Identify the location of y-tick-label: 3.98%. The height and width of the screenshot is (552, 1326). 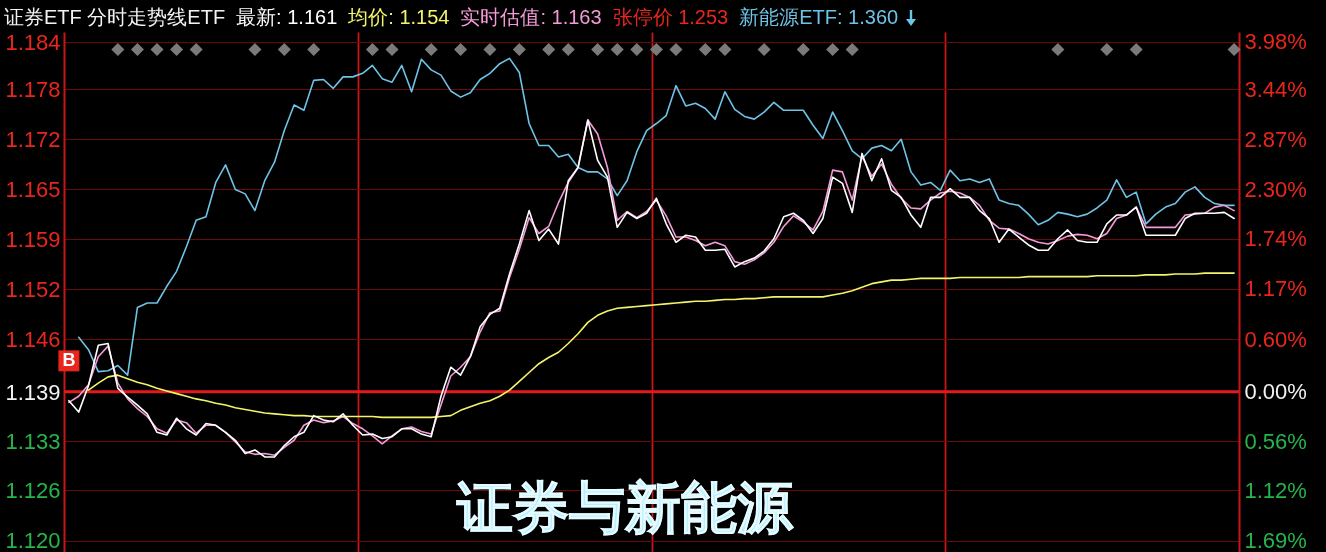
(1275, 42).